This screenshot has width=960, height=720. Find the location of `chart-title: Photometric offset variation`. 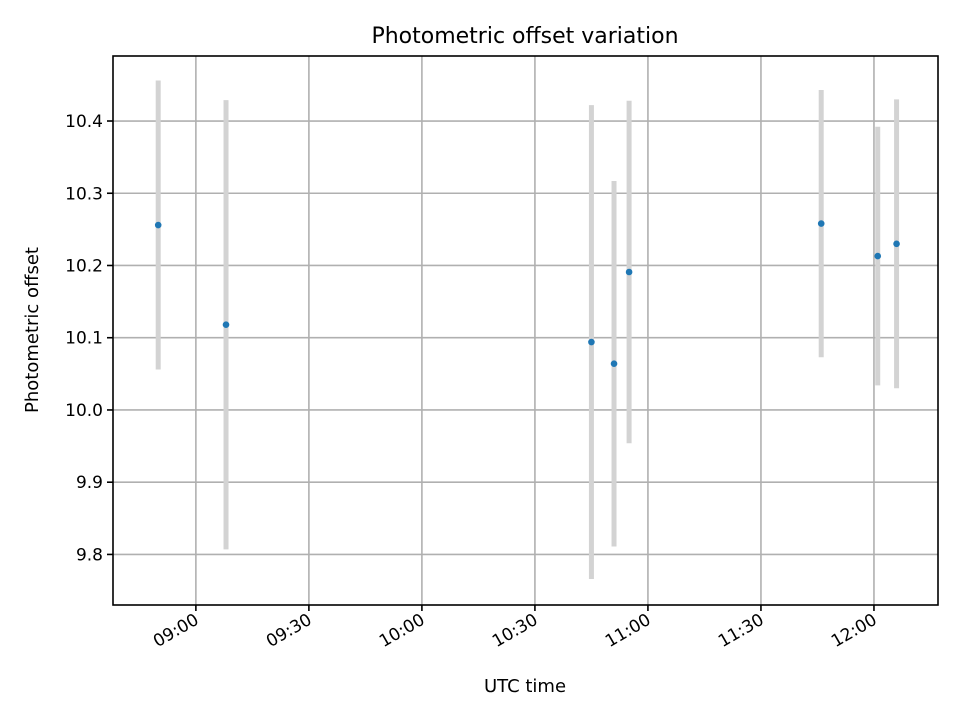

chart-title: Photometric offset variation is located at coordinates (524, 36).